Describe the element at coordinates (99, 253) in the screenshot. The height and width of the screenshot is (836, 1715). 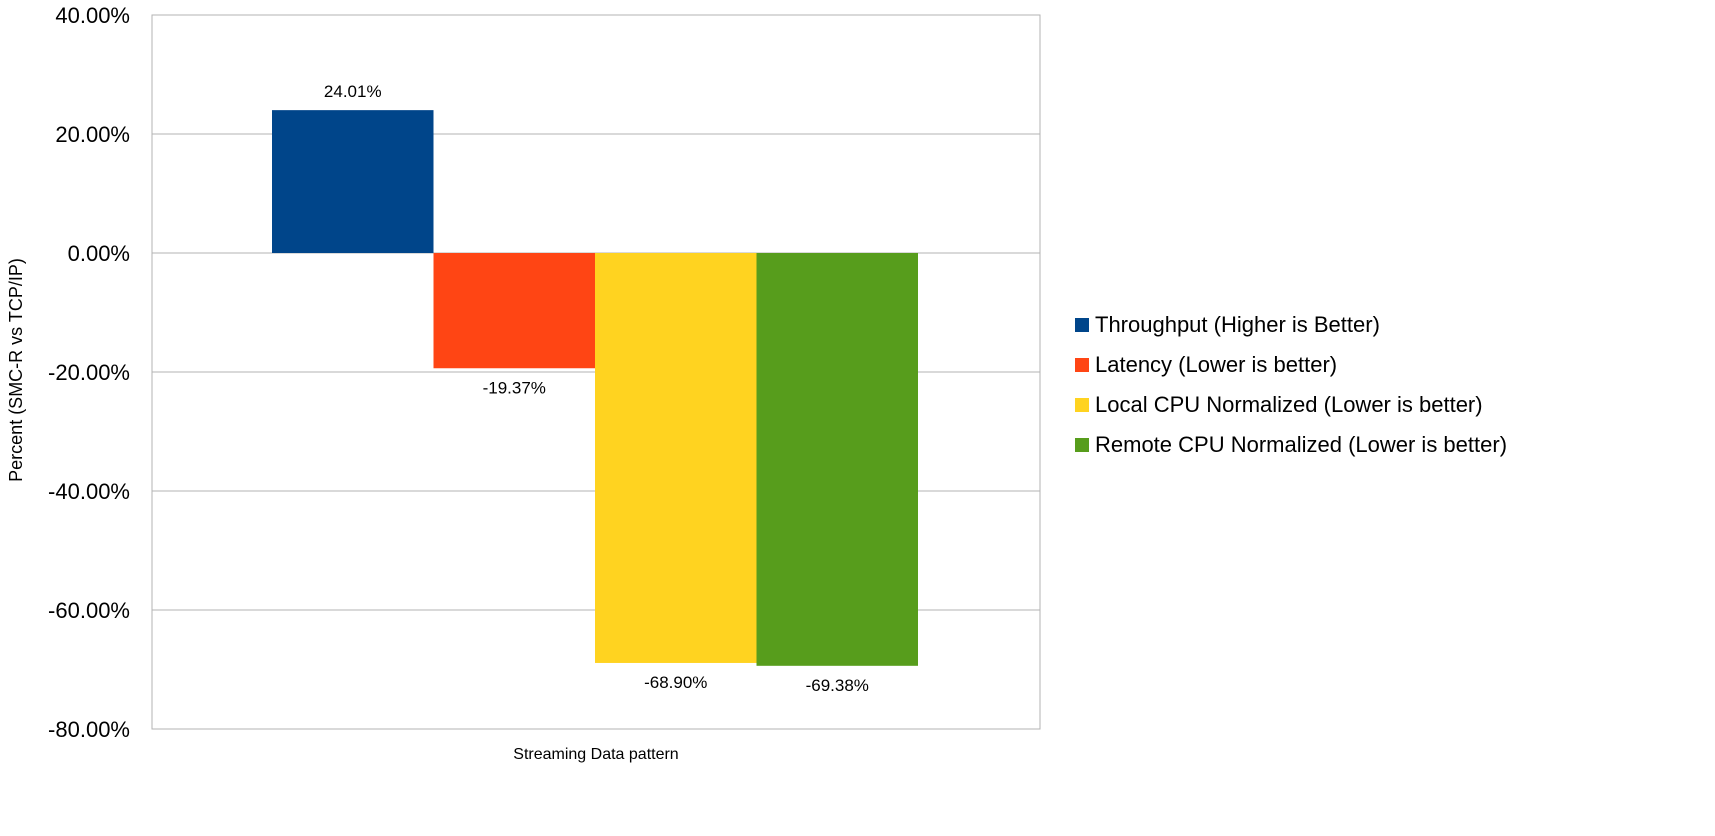
I see `y-tick-label: 0.00%` at that location.